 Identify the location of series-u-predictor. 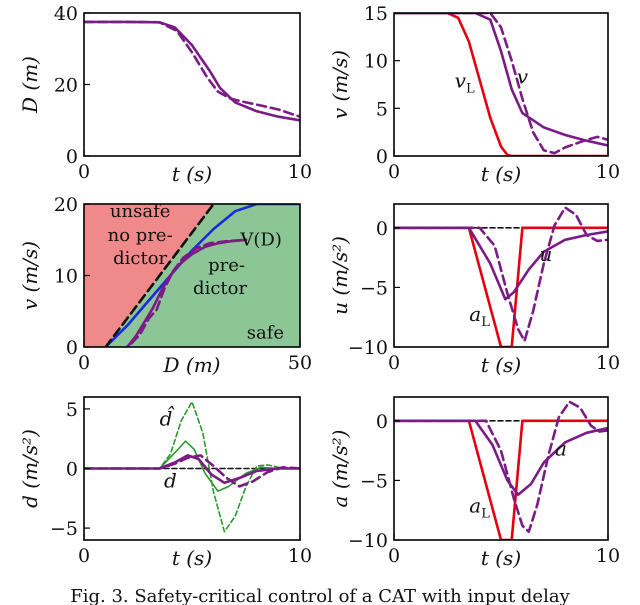
(501, 263).